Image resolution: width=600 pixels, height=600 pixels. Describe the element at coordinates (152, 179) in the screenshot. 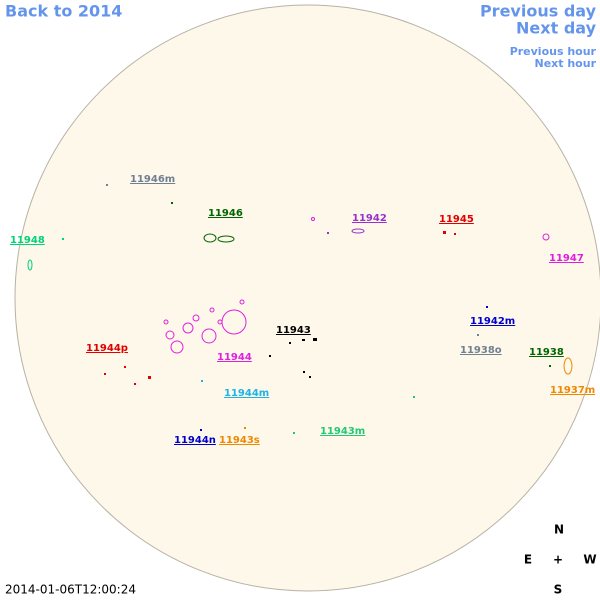

I see `region-label: 11946m` at that location.